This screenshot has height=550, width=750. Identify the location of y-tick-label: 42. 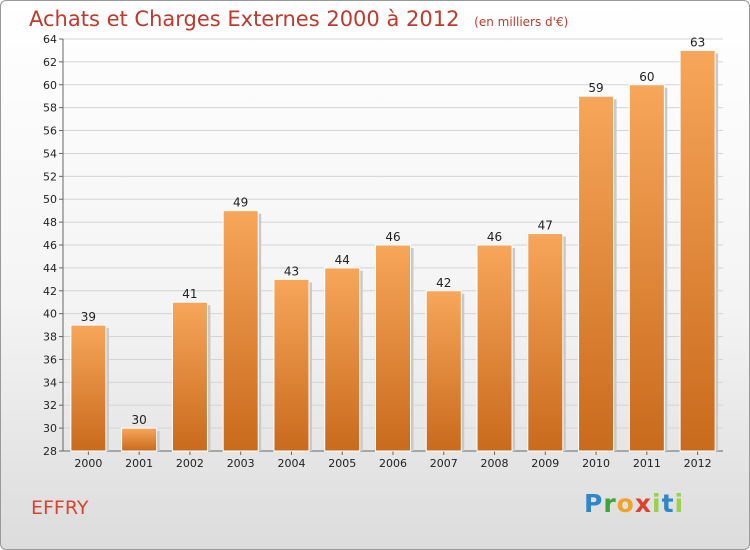
(50, 291).